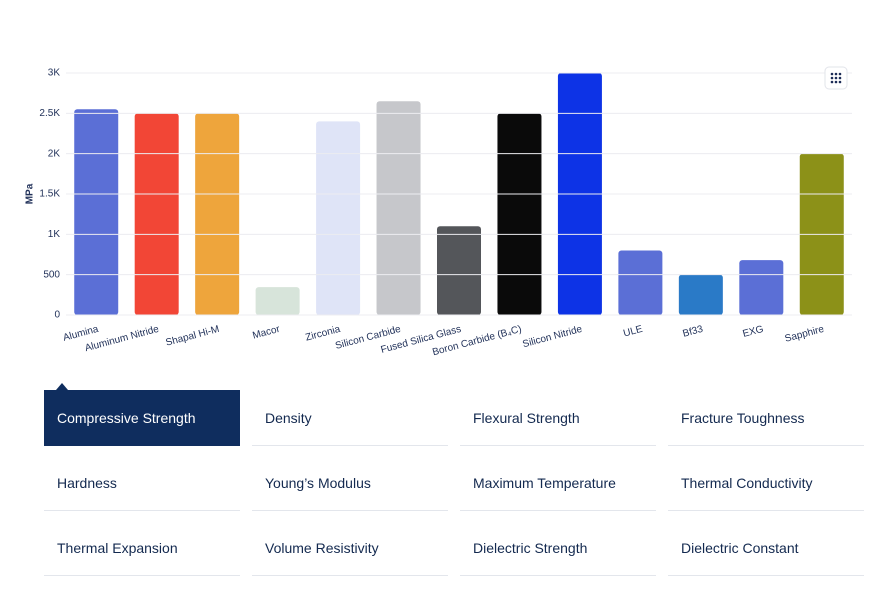  I want to click on property-tab: Thermal Expansion, so click(142, 548).